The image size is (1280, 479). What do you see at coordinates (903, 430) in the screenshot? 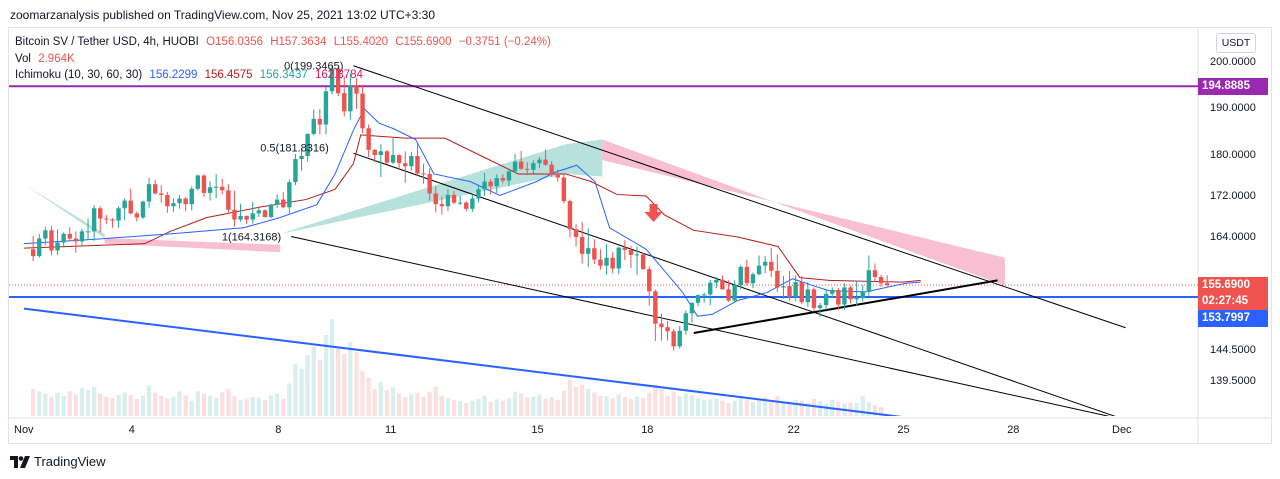
I see `time-axis-label: 25` at bounding box center [903, 430].